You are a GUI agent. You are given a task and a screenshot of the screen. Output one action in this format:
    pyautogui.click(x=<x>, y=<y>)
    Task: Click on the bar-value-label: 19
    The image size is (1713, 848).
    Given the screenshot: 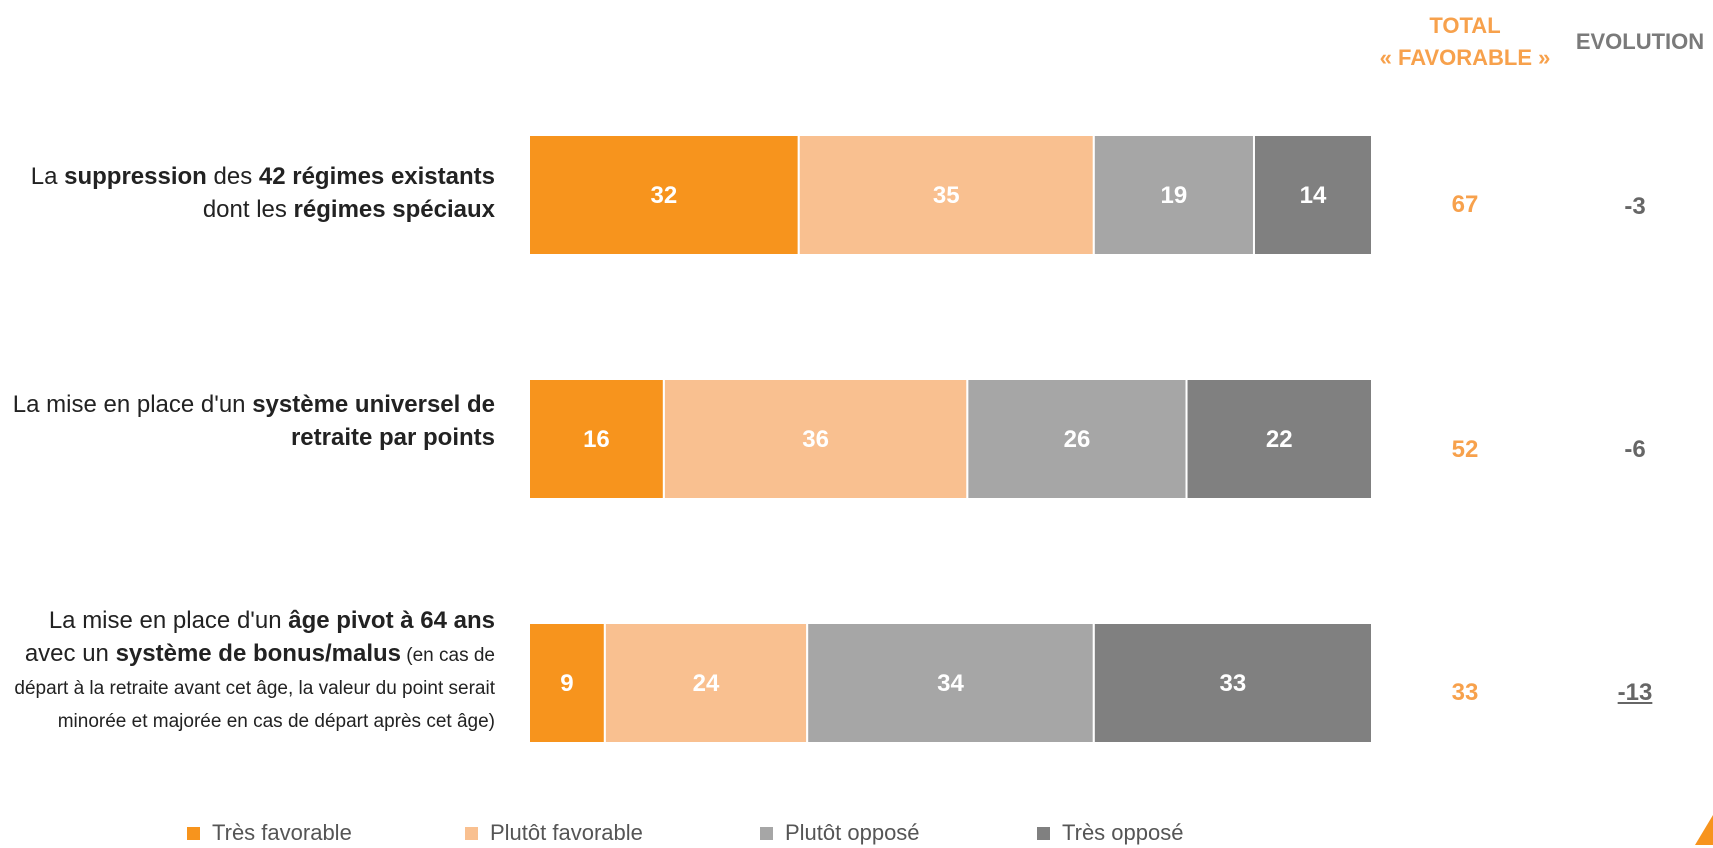 What is the action you would take?
    pyautogui.click(x=1174, y=195)
    